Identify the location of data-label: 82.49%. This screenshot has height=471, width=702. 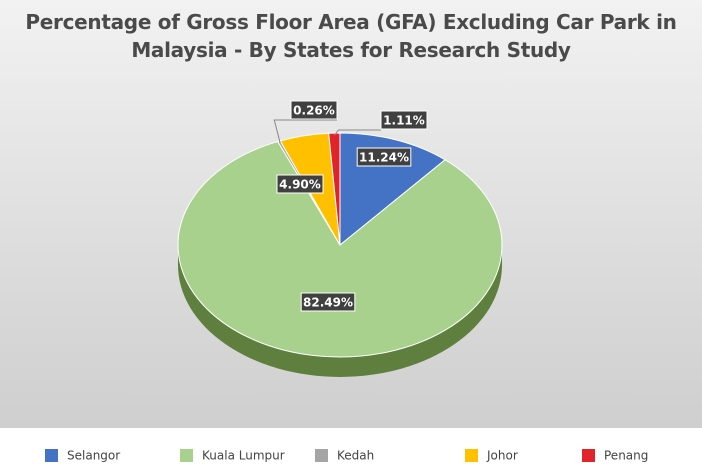
(328, 303).